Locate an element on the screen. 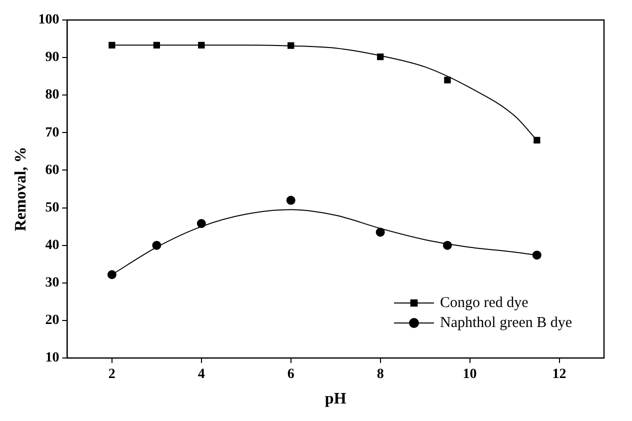 The width and height of the screenshot is (632, 421). x-tick-label: 2 is located at coordinates (112, 374).